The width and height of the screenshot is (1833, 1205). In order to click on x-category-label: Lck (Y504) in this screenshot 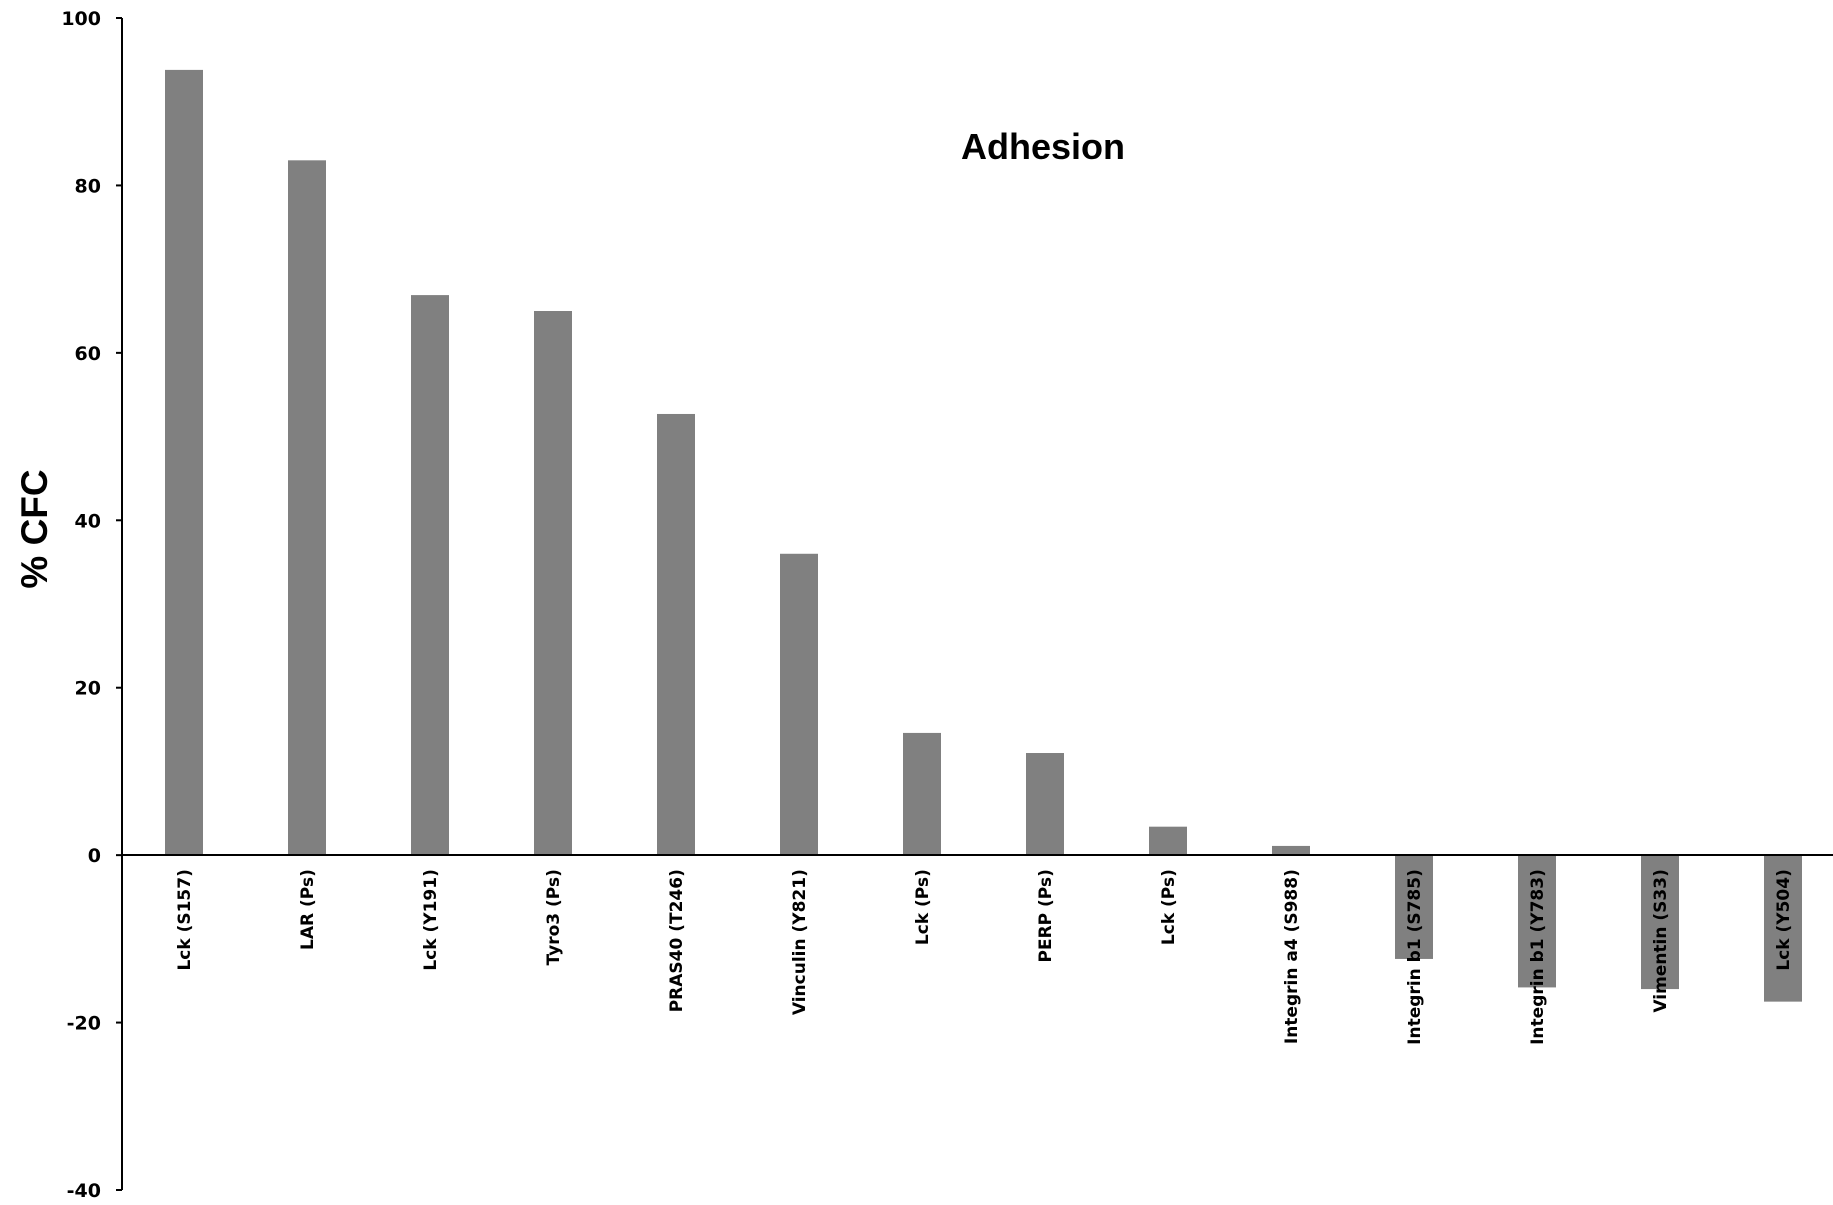, I will do `click(1784, 919)`.